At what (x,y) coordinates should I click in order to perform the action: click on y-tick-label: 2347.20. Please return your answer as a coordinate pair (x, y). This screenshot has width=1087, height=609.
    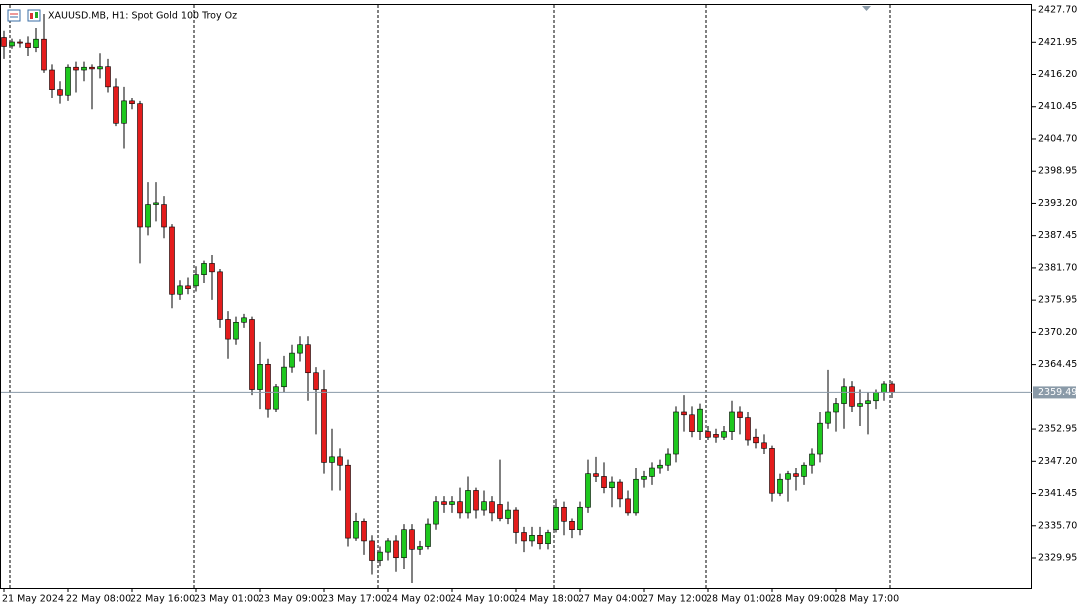
    Looking at the image, I should click on (1057, 461).